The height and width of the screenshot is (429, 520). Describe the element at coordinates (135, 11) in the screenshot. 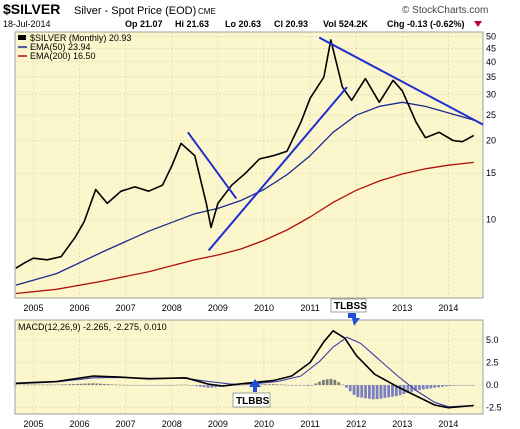

I see `instrument-name: Silver - Spot Price (EOD)` at that location.